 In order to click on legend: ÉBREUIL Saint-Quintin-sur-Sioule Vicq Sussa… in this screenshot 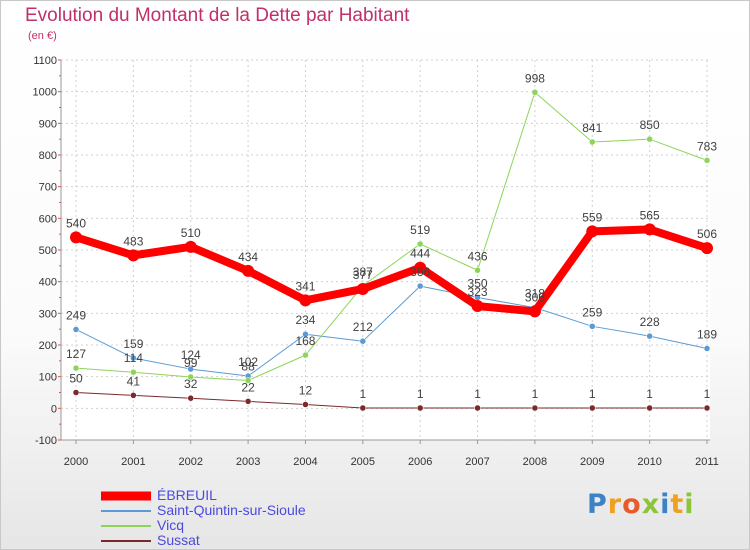, I will do `click(231, 518)`.